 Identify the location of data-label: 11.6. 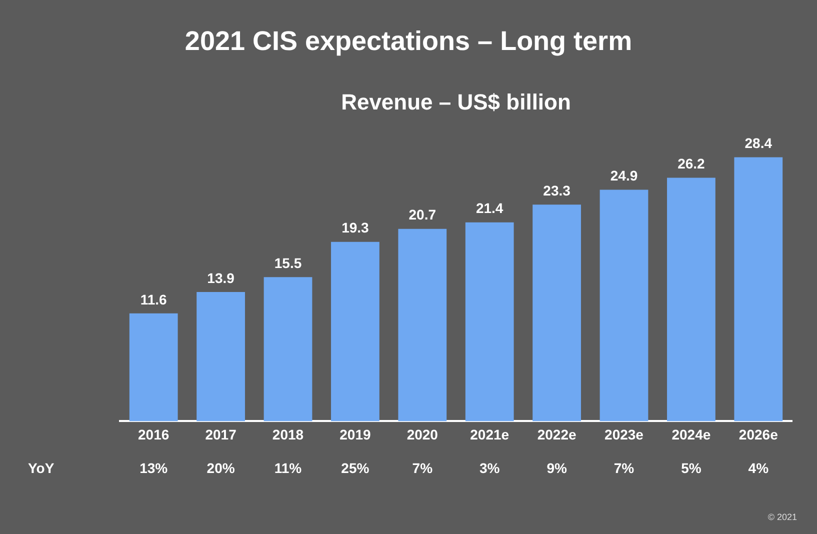
(154, 299).